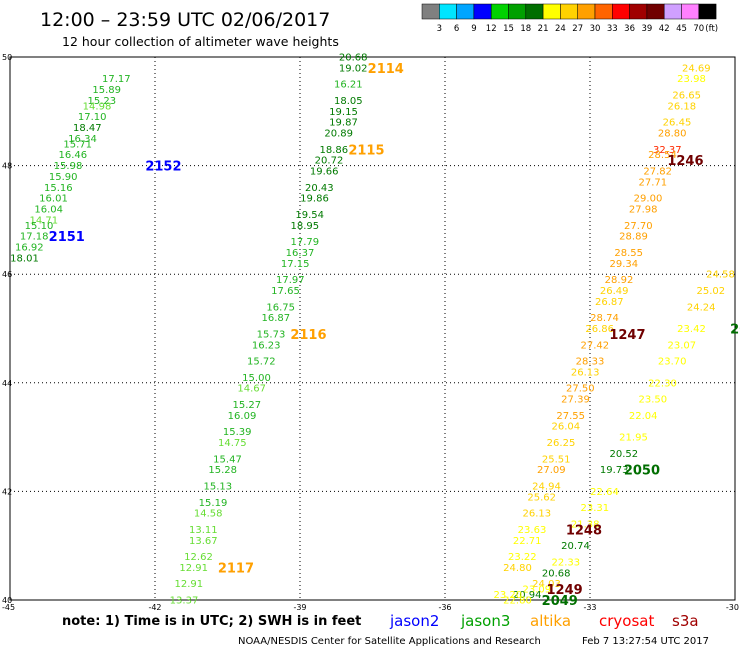  I want to click on data-point-label: 17.17, so click(116, 79).